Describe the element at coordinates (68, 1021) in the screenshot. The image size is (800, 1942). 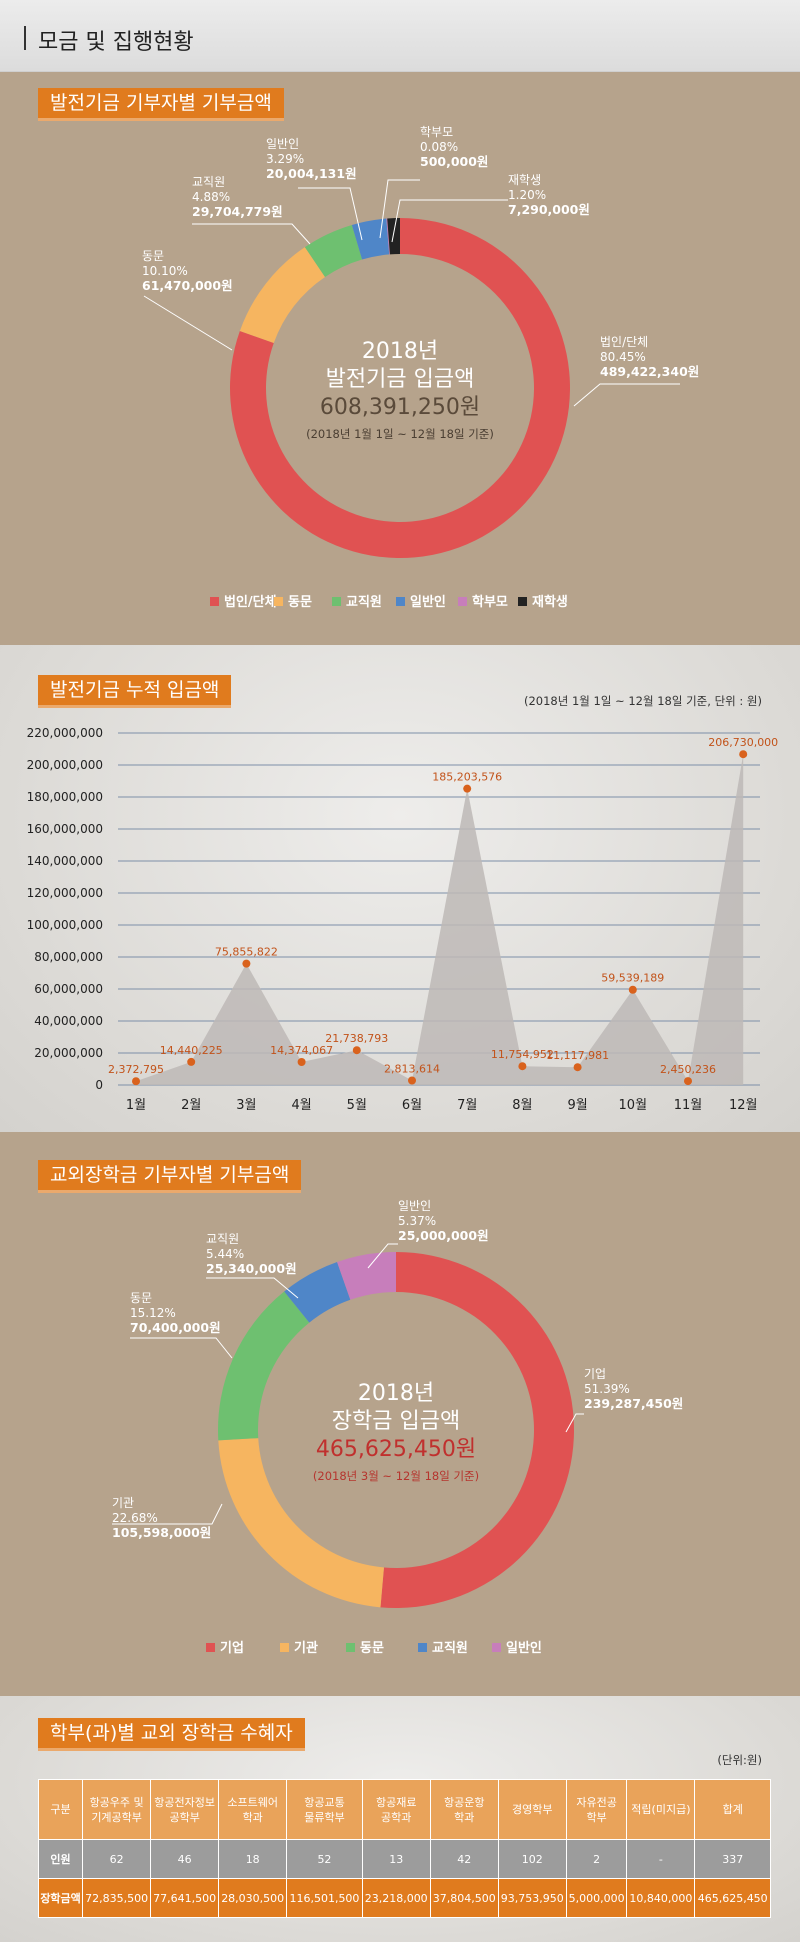
I see `y-tick-label: 40,000,000` at that location.